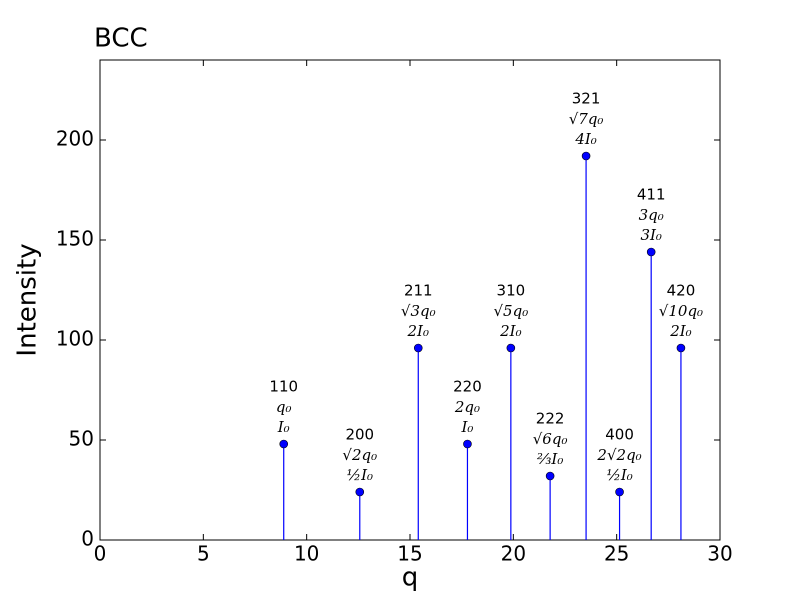 The height and width of the screenshot is (600, 800). What do you see at coordinates (650, 235) in the screenshot?
I see `point-label: 3I₀` at bounding box center [650, 235].